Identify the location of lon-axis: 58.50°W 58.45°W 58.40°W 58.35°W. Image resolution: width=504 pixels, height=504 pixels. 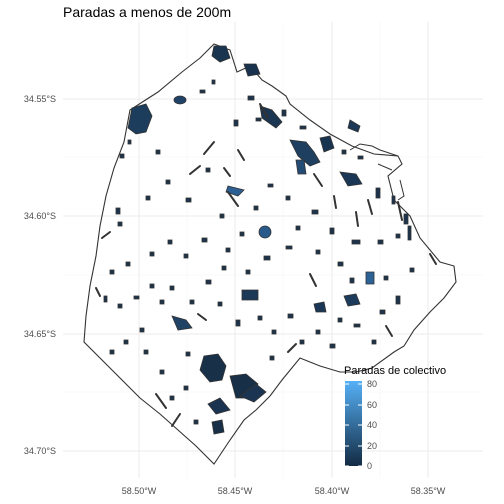
(284, 491).